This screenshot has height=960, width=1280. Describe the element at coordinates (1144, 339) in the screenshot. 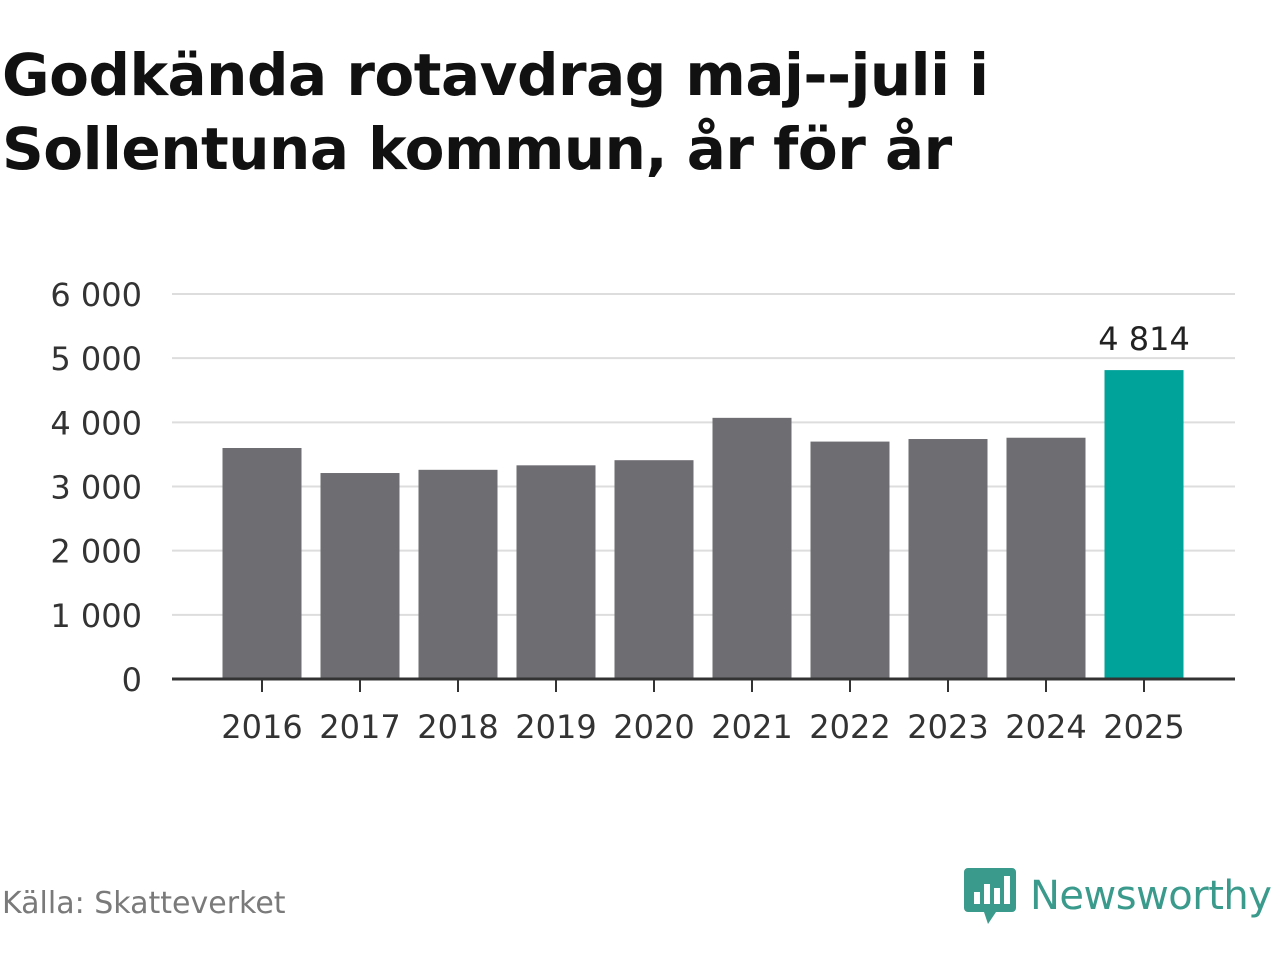

I see `data-label: 4 814` at that location.